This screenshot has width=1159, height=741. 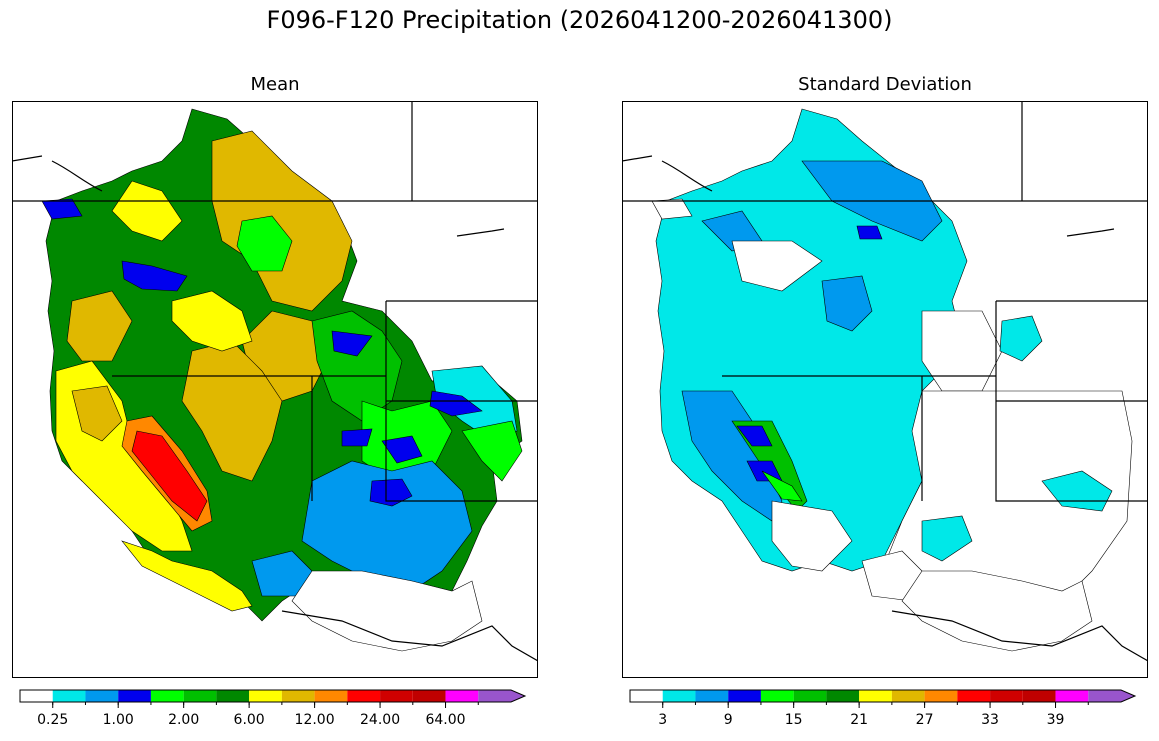 I want to click on mean-colorbar-tick-label: 2.00, so click(x=183, y=720).